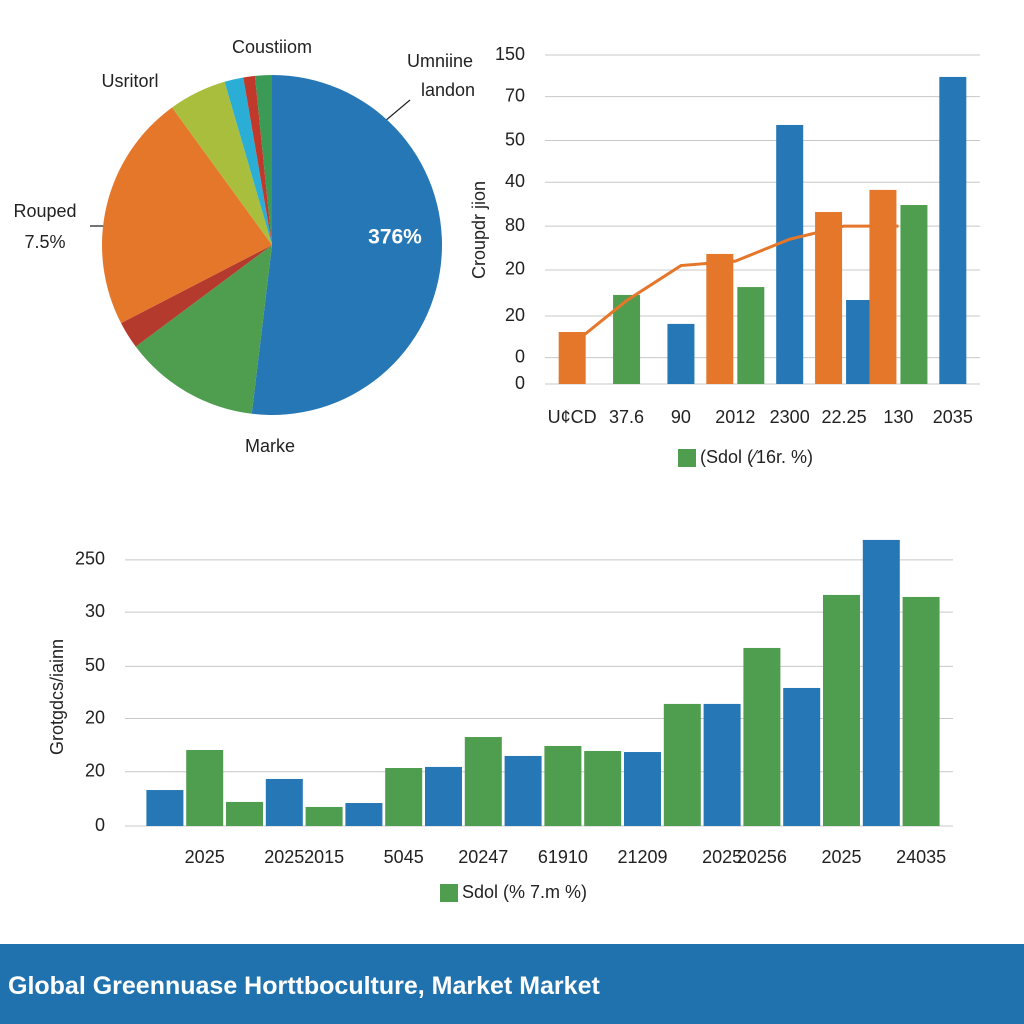 This screenshot has width=1024, height=1024. I want to click on x-tick-label: 2300, so click(790, 417).